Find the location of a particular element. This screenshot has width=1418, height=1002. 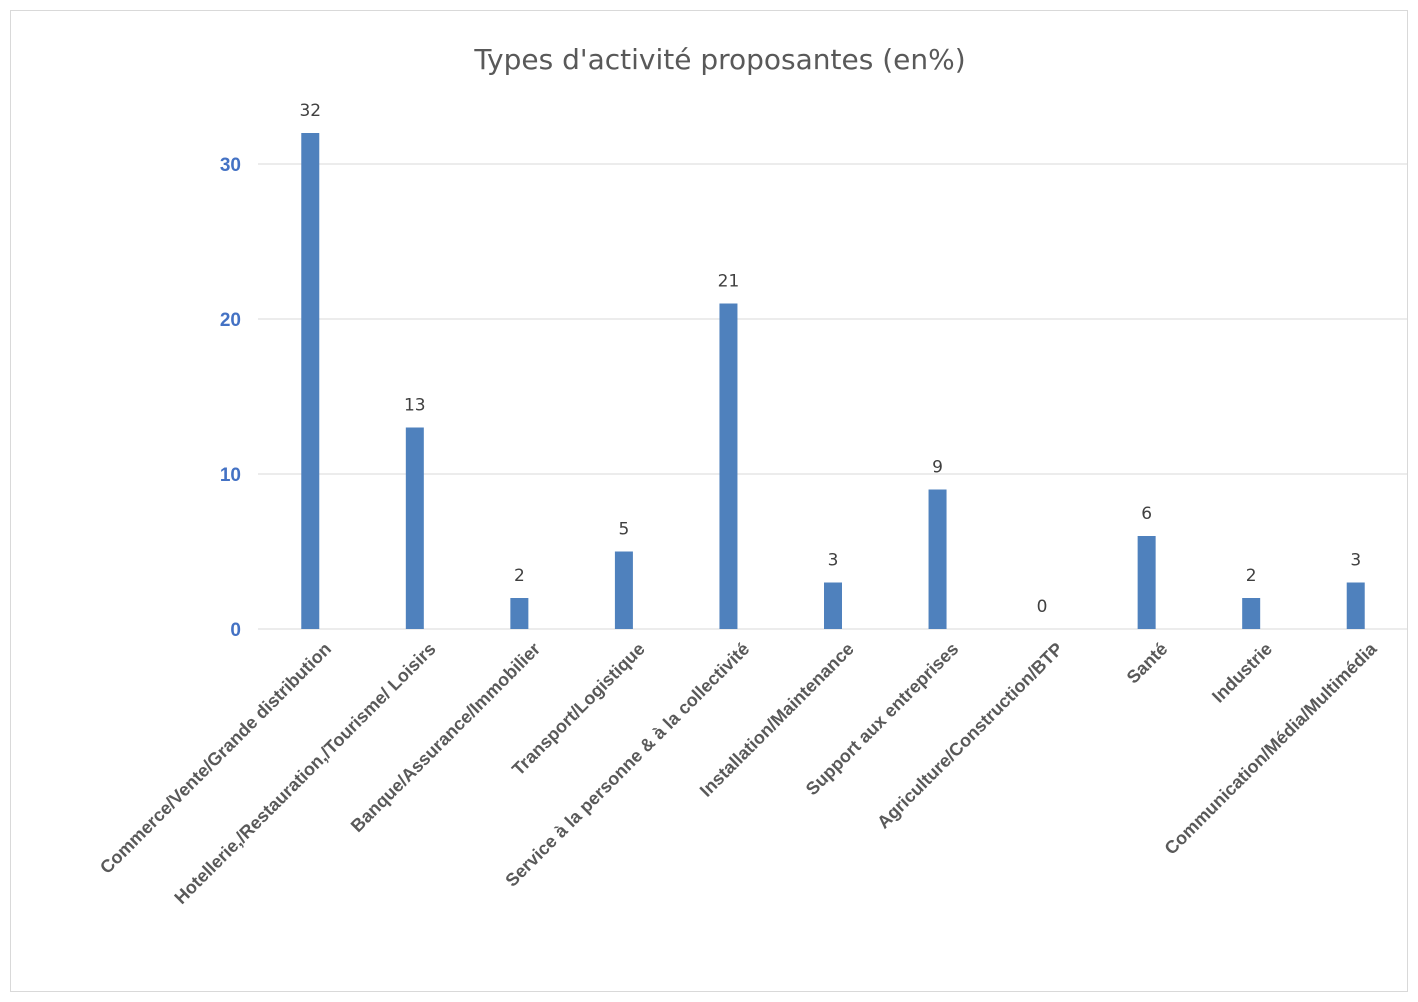

x-tick-label: Commerce/Vente/Grande distribution is located at coordinates (215, 758).